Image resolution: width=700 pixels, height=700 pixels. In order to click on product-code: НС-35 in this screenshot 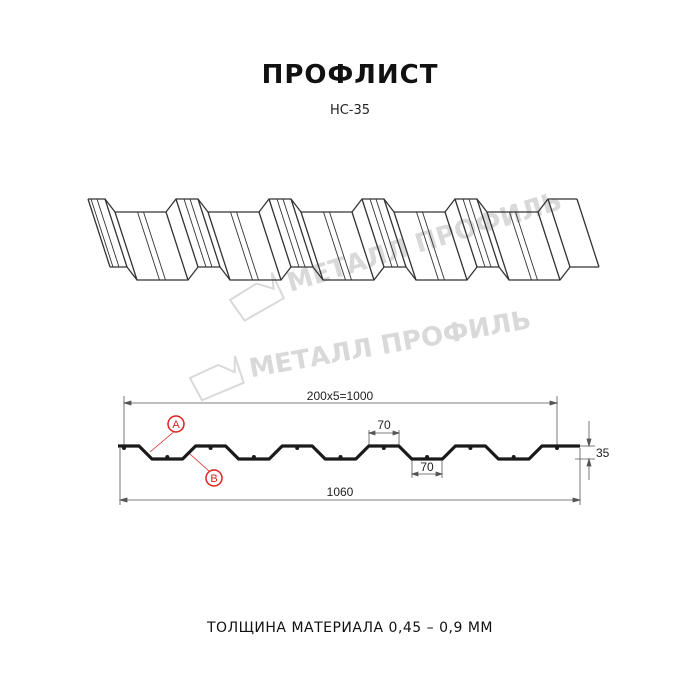, I will do `click(350, 110)`.